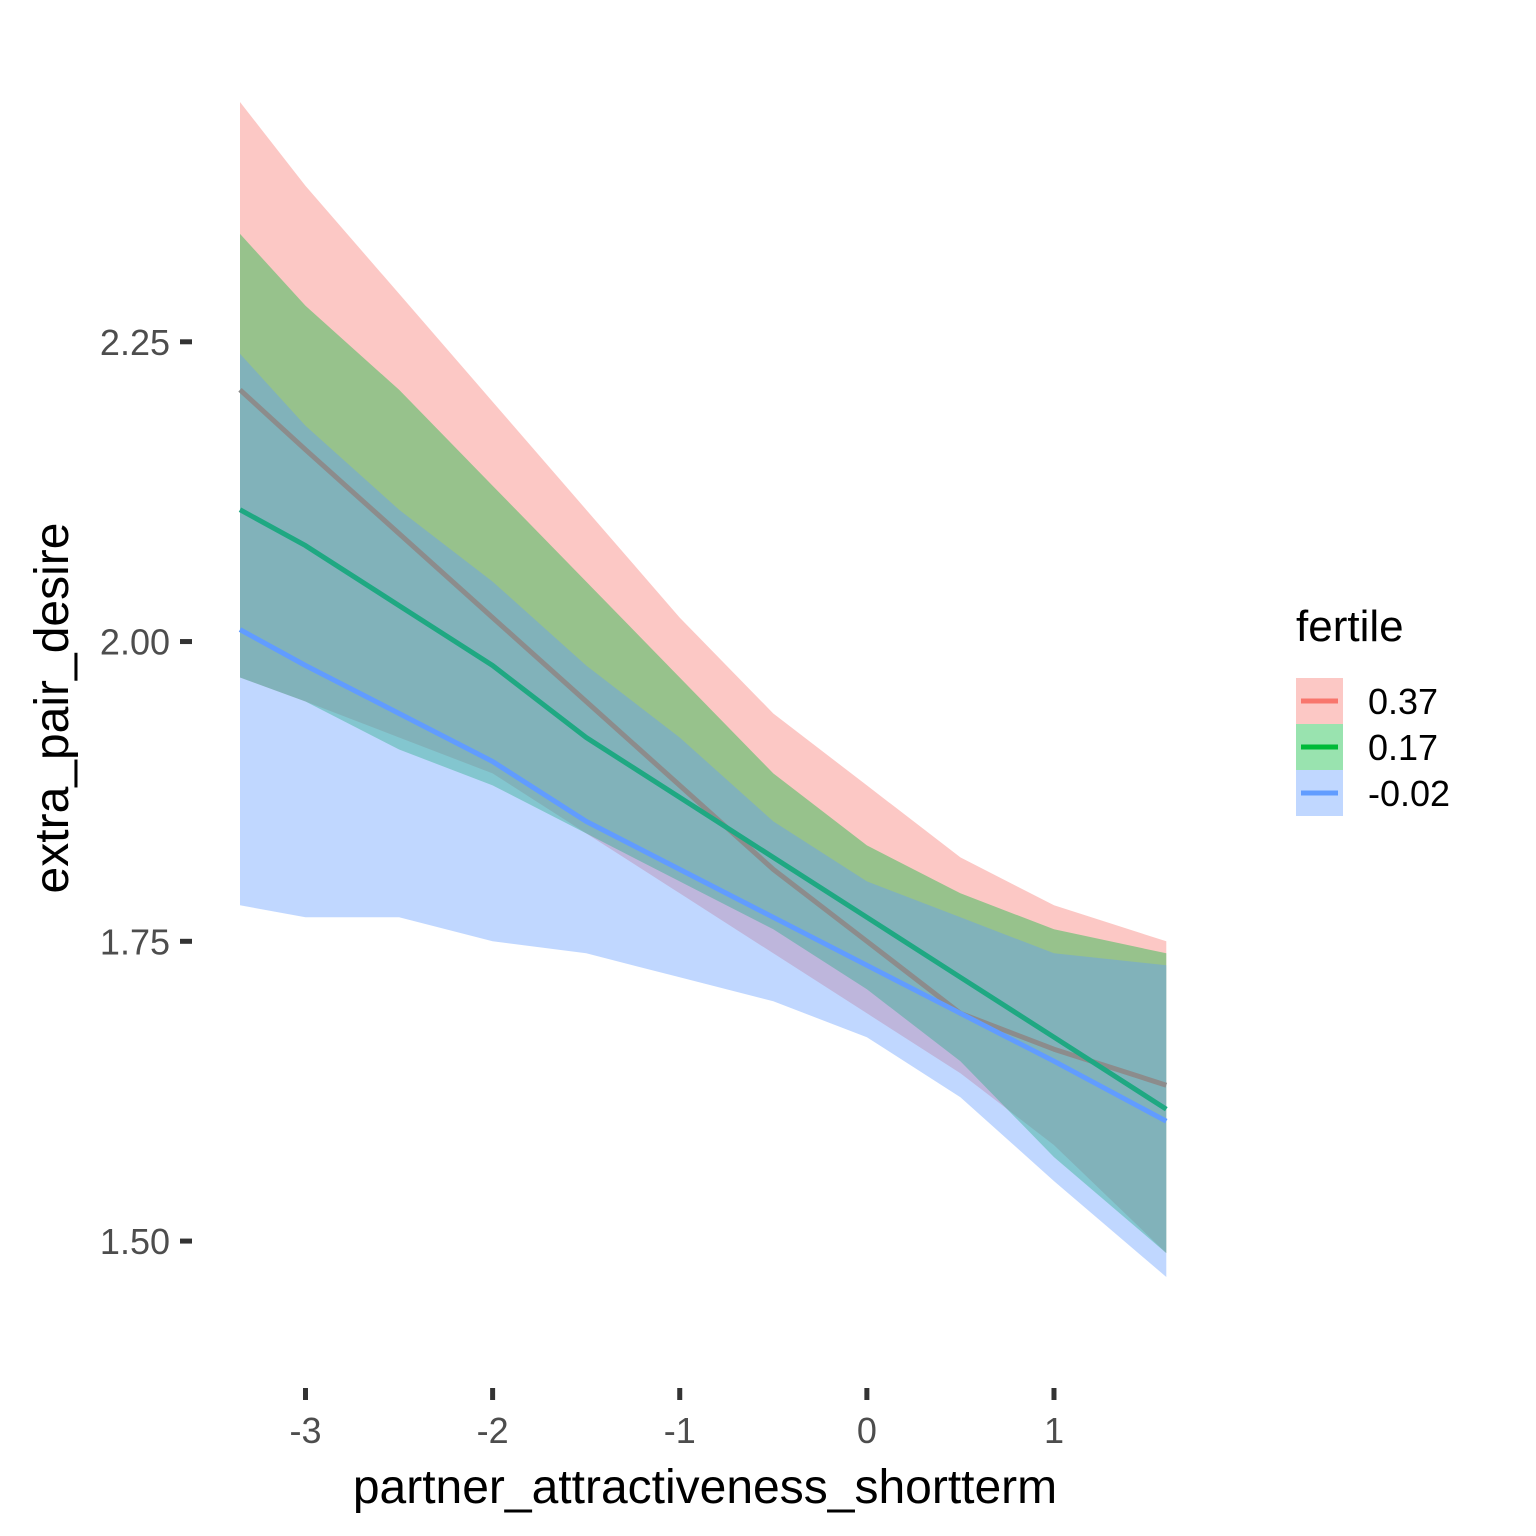 The height and width of the screenshot is (1536, 1536). I want to click on legend-label: 0.17, so click(1403, 747).